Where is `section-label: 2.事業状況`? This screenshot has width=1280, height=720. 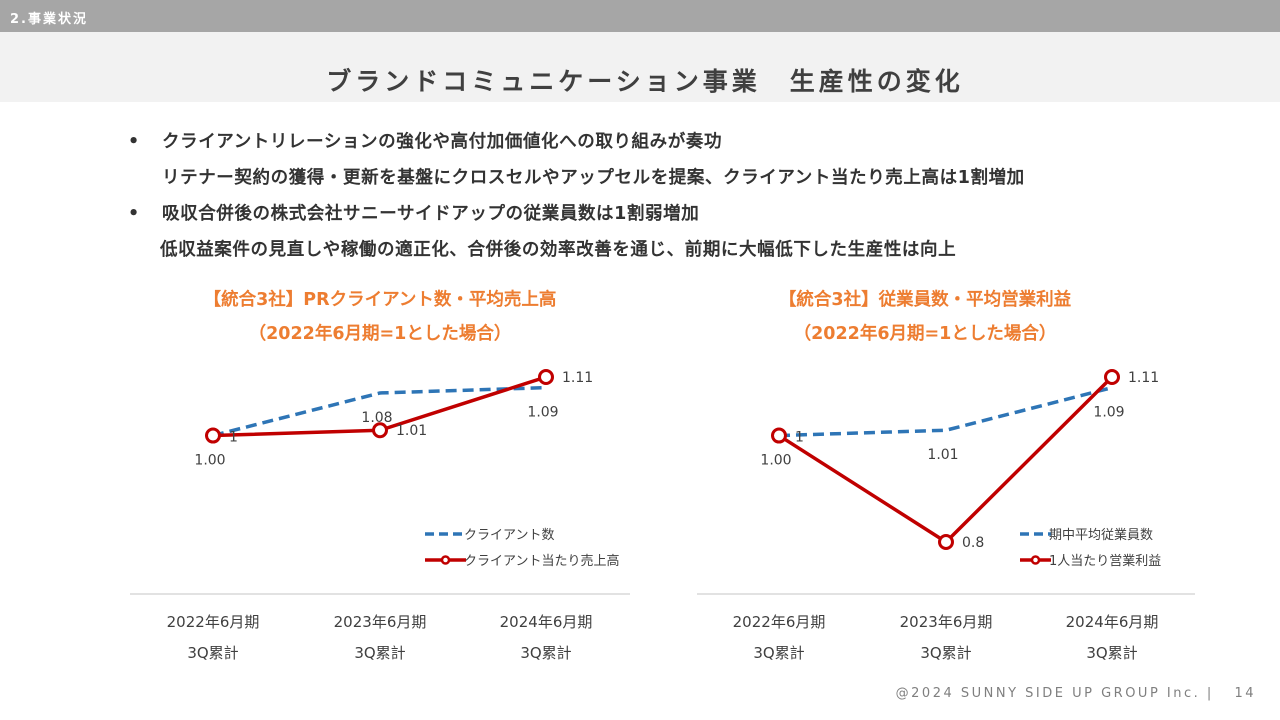 section-label: 2.事業状況 is located at coordinates (49, 19).